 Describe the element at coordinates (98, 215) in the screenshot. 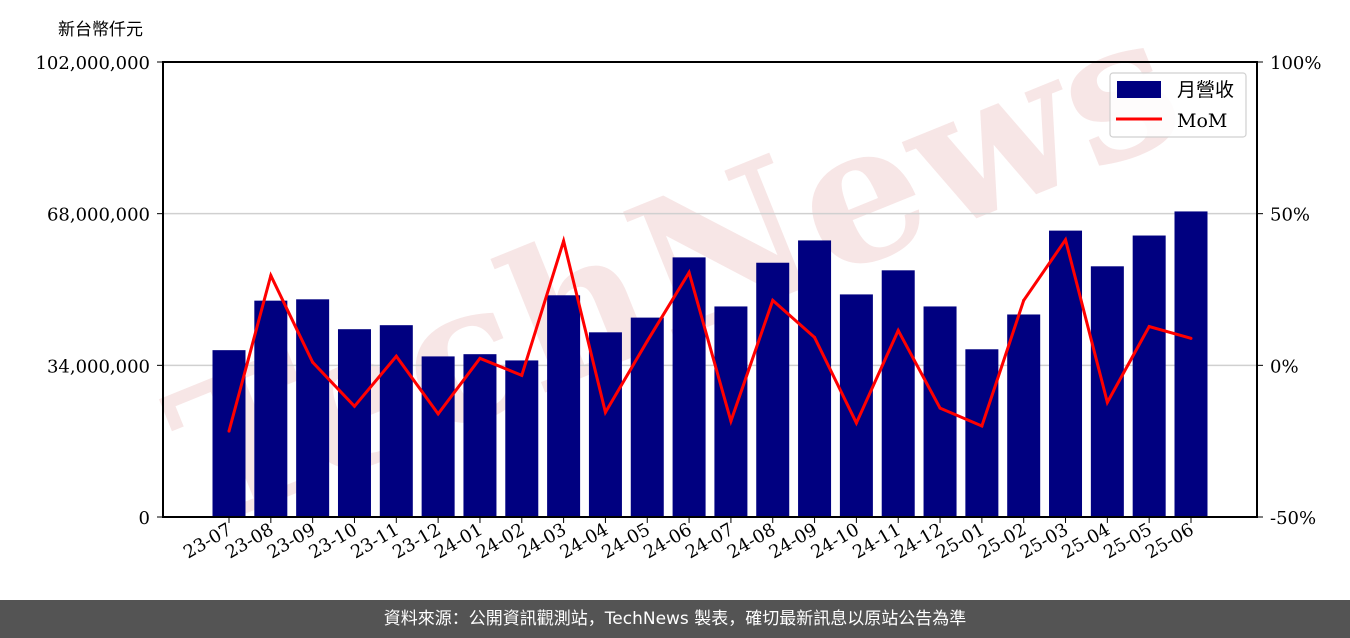

I see `left-tick-label: 68,000,000` at that location.